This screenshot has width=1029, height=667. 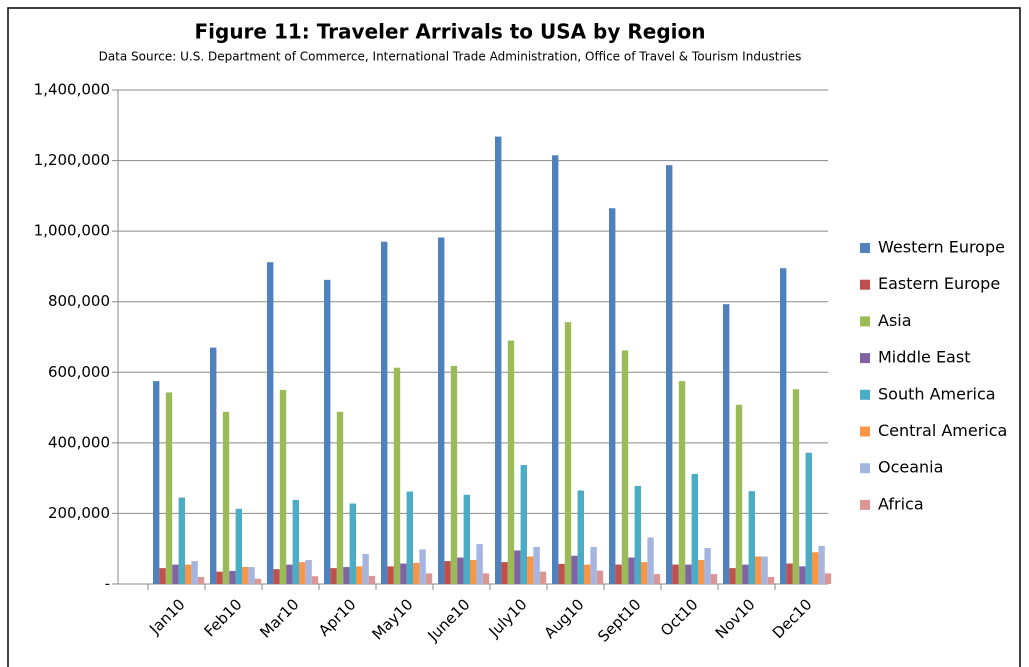 I want to click on y-tick-label: 1,200,000, so click(x=72, y=160).